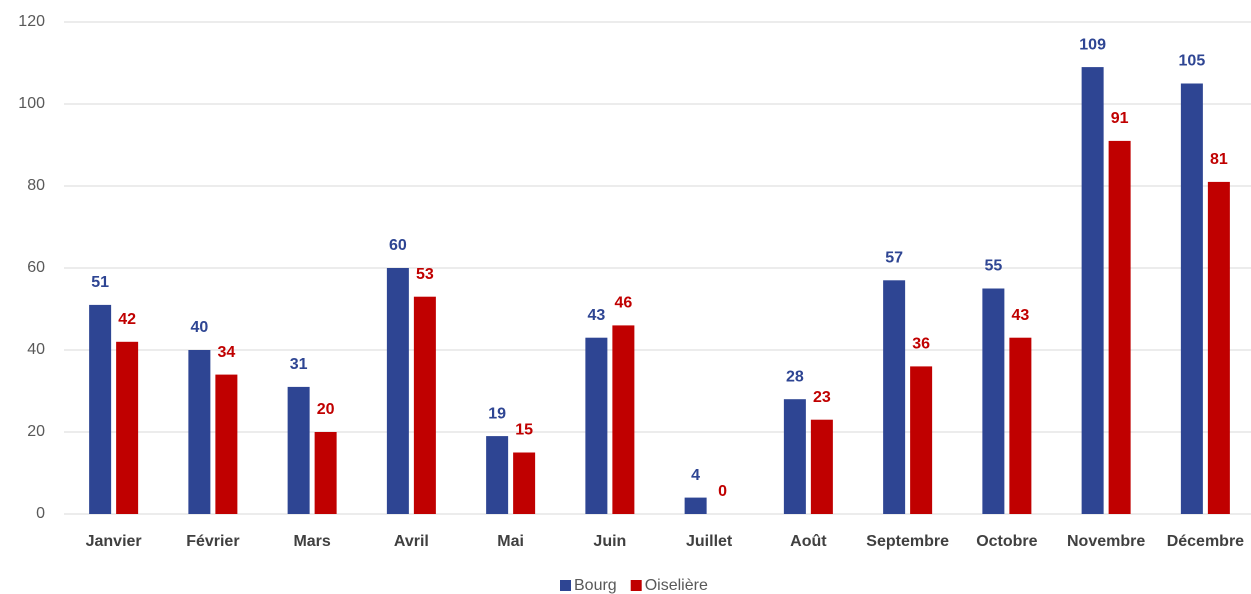  What do you see at coordinates (326, 409) in the screenshot?
I see `value-label: 20` at bounding box center [326, 409].